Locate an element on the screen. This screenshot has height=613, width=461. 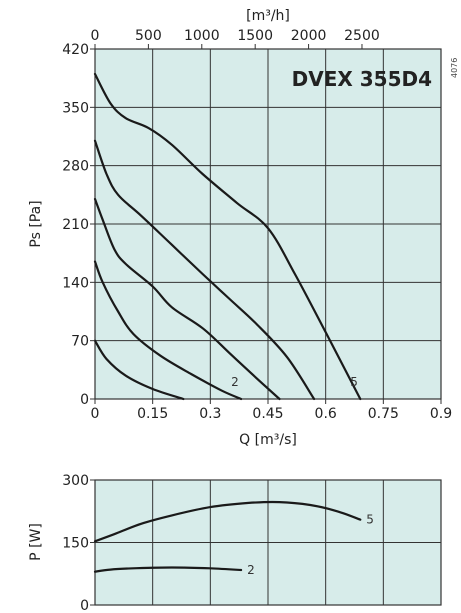
q-tick-labels: 0 0.15 0.3 0.45 0.6 0.75 0.9 is located at coordinates (271, 410).